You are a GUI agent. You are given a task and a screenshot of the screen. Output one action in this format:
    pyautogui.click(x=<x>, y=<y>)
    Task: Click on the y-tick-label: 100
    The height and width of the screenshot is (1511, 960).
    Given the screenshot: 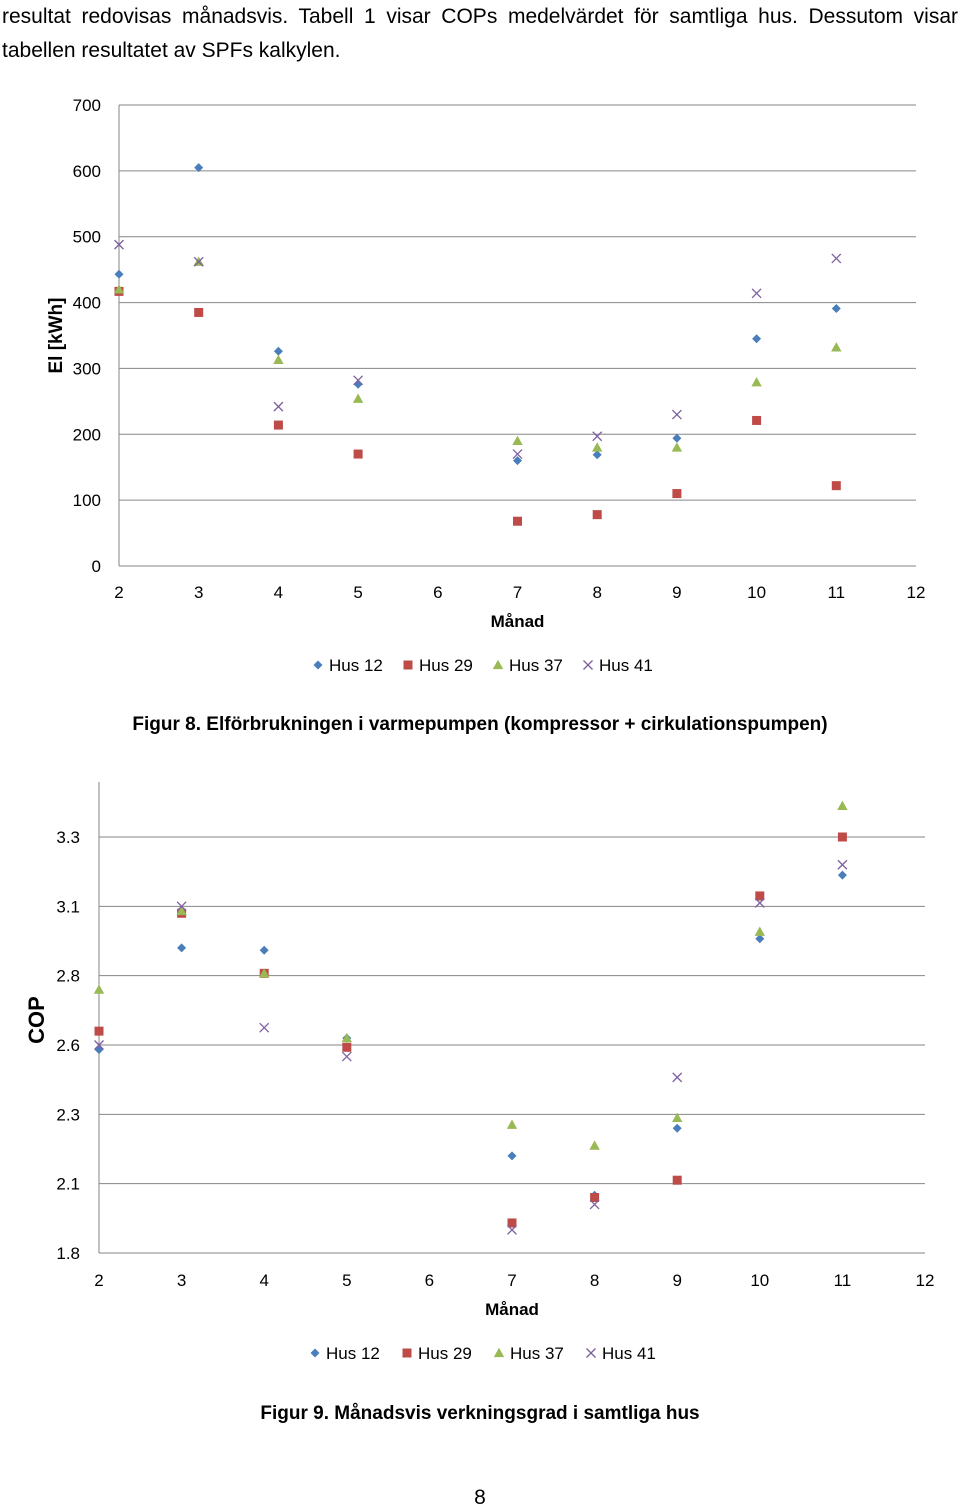 What is the action you would take?
    pyautogui.click(x=87, y=500)
    